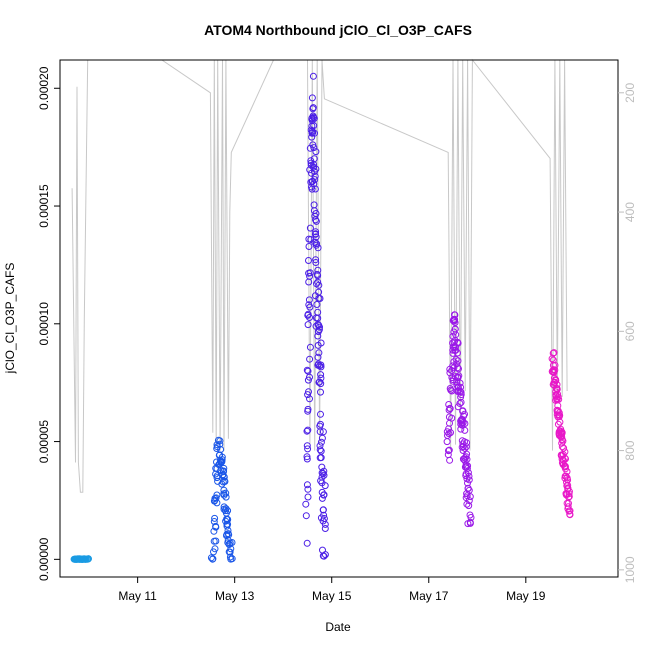 This screenshot has height=650, width=650. What do you see at coordinates (44, 324) in the screenshot?
I see `y-tick-label: 0.00010` at bounding box center [44, 324].